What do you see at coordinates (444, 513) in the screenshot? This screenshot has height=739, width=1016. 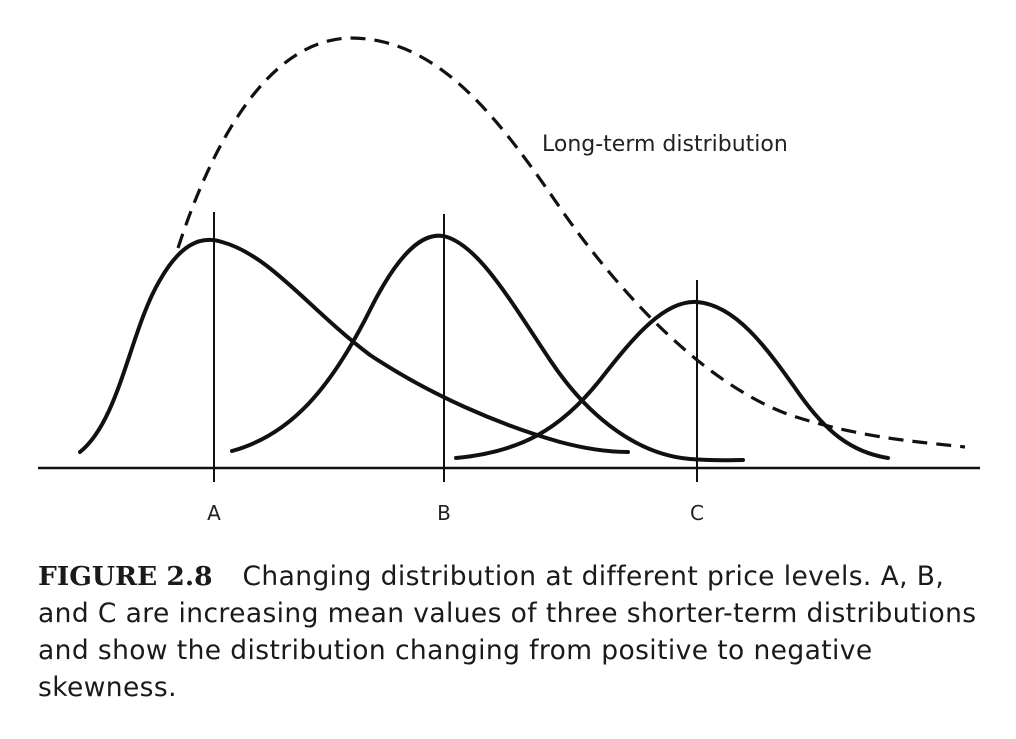 I see `marker-label-b: B` at bounding box center [444, 513].